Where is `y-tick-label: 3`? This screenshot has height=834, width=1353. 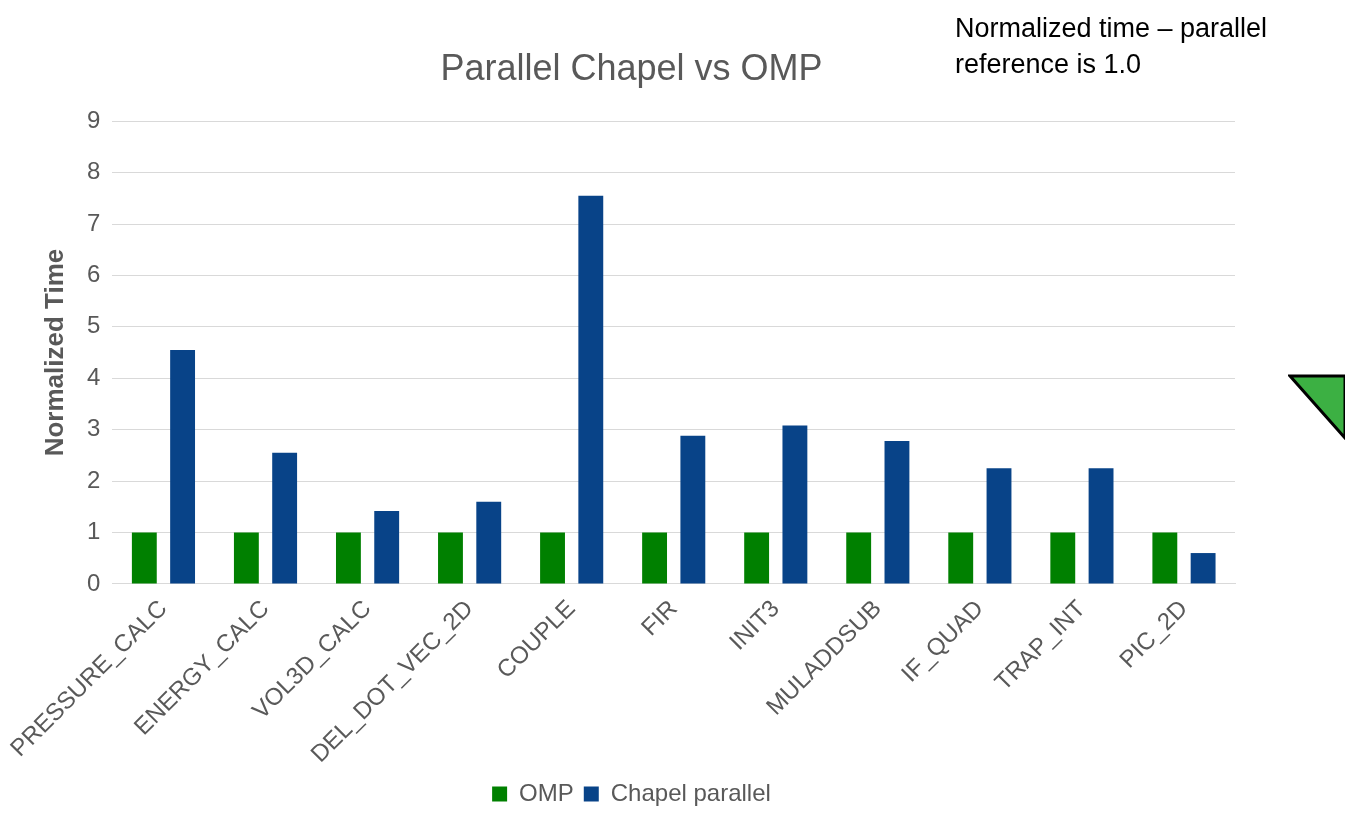
y-tick-label: 3 is located at coordinates (94, 428).